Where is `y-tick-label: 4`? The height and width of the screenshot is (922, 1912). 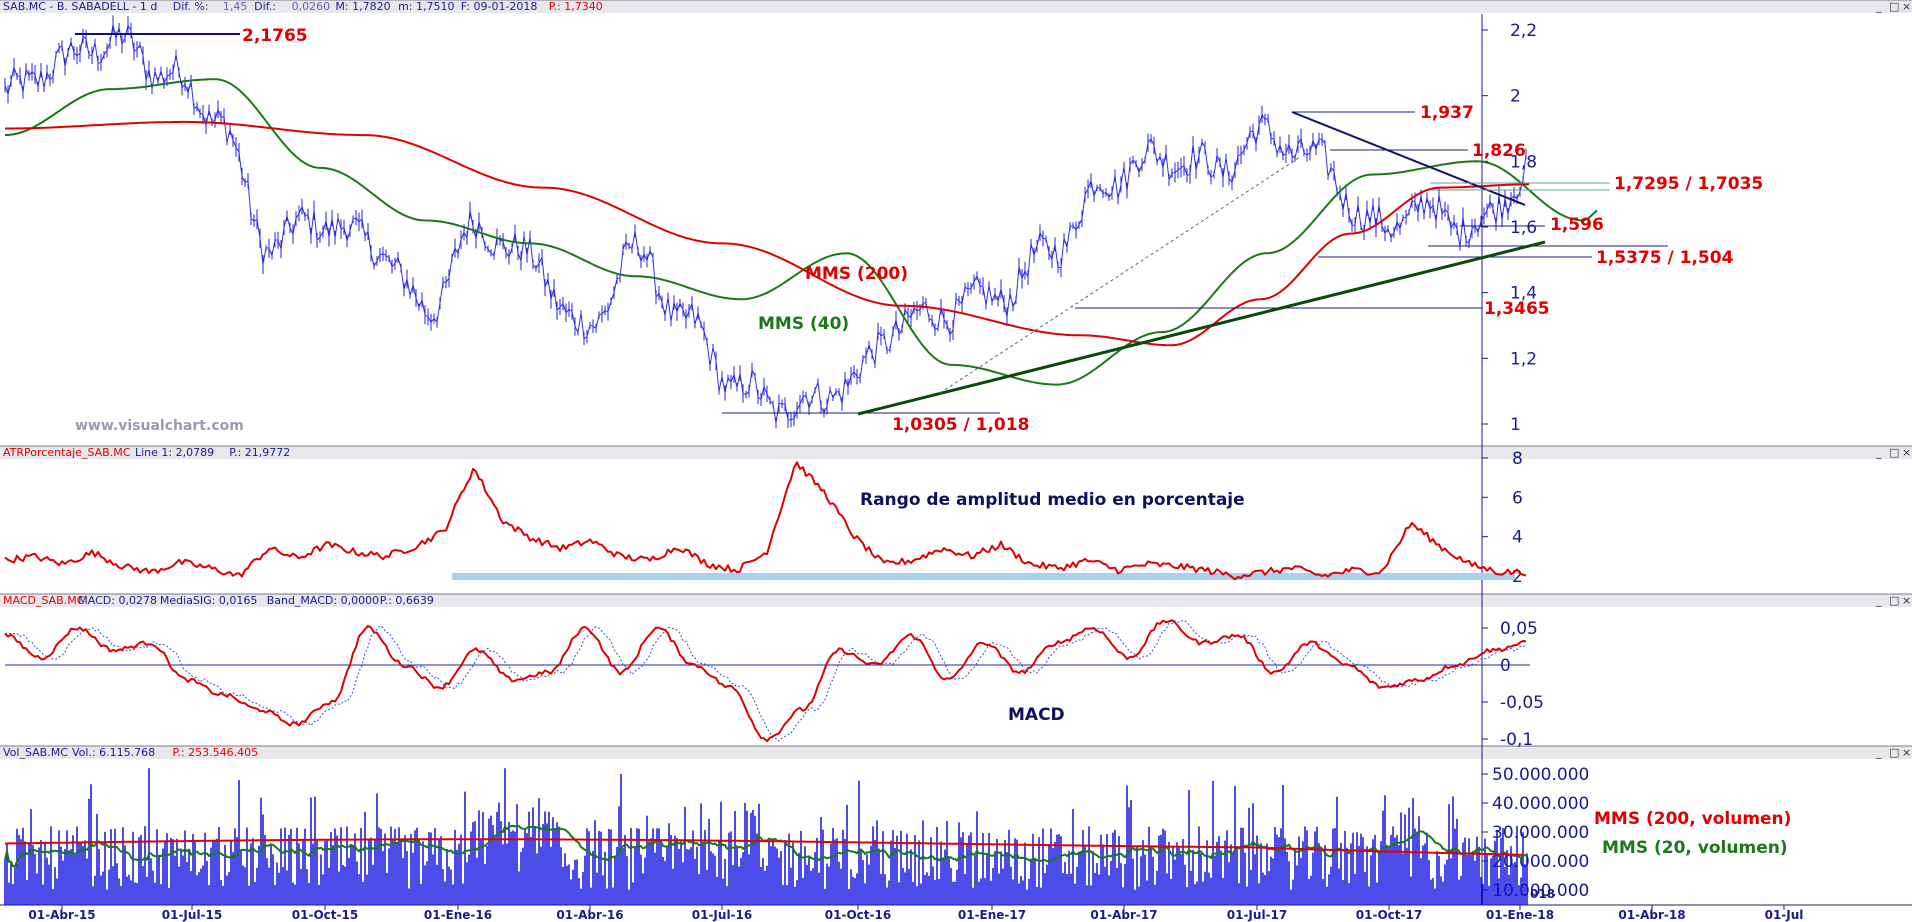
y-tick-label: 4 is located at coordinates (1517, 538).